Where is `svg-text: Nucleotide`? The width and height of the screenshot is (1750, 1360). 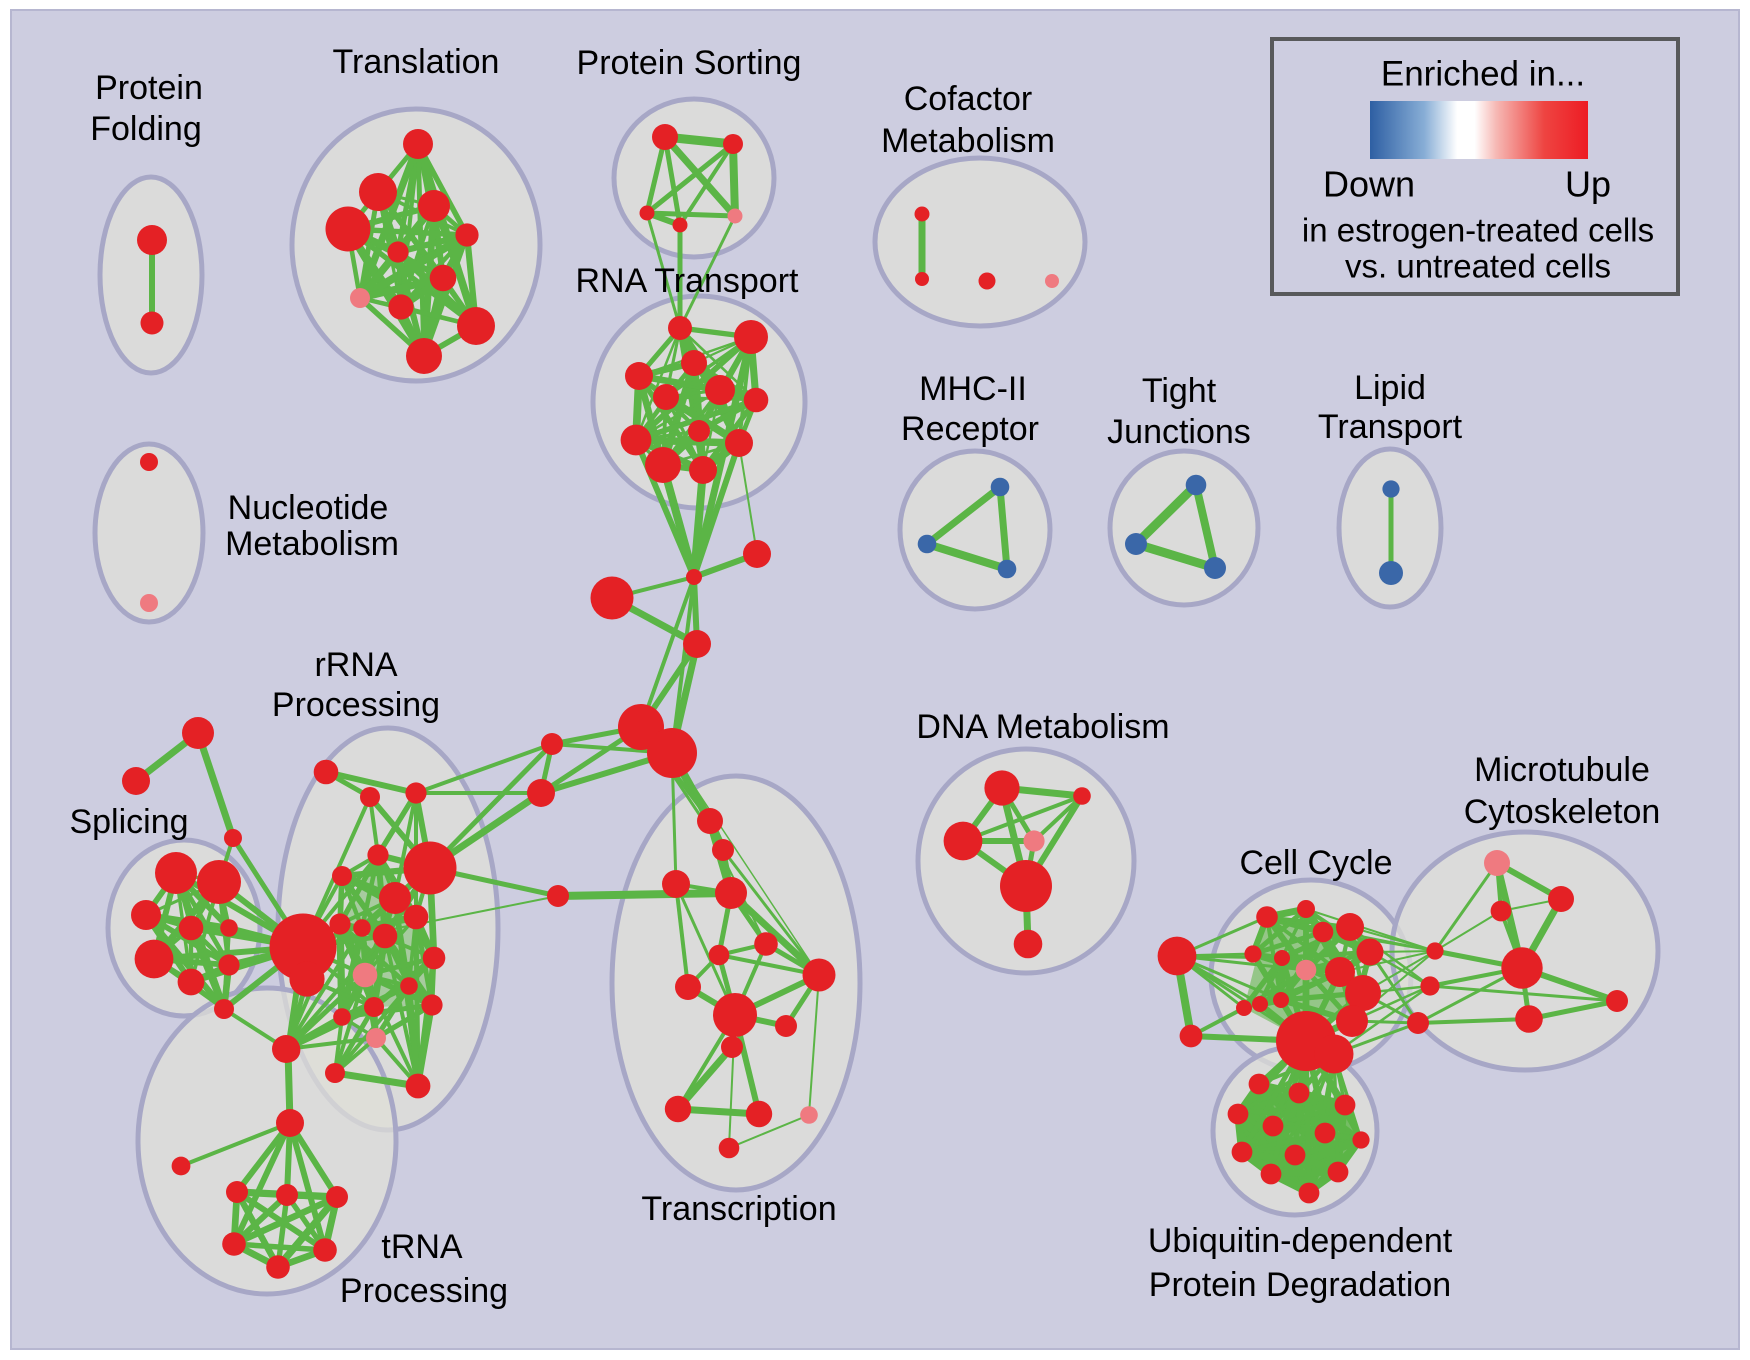
svg-text: Nucleotide is located at coordinates (308, 508).